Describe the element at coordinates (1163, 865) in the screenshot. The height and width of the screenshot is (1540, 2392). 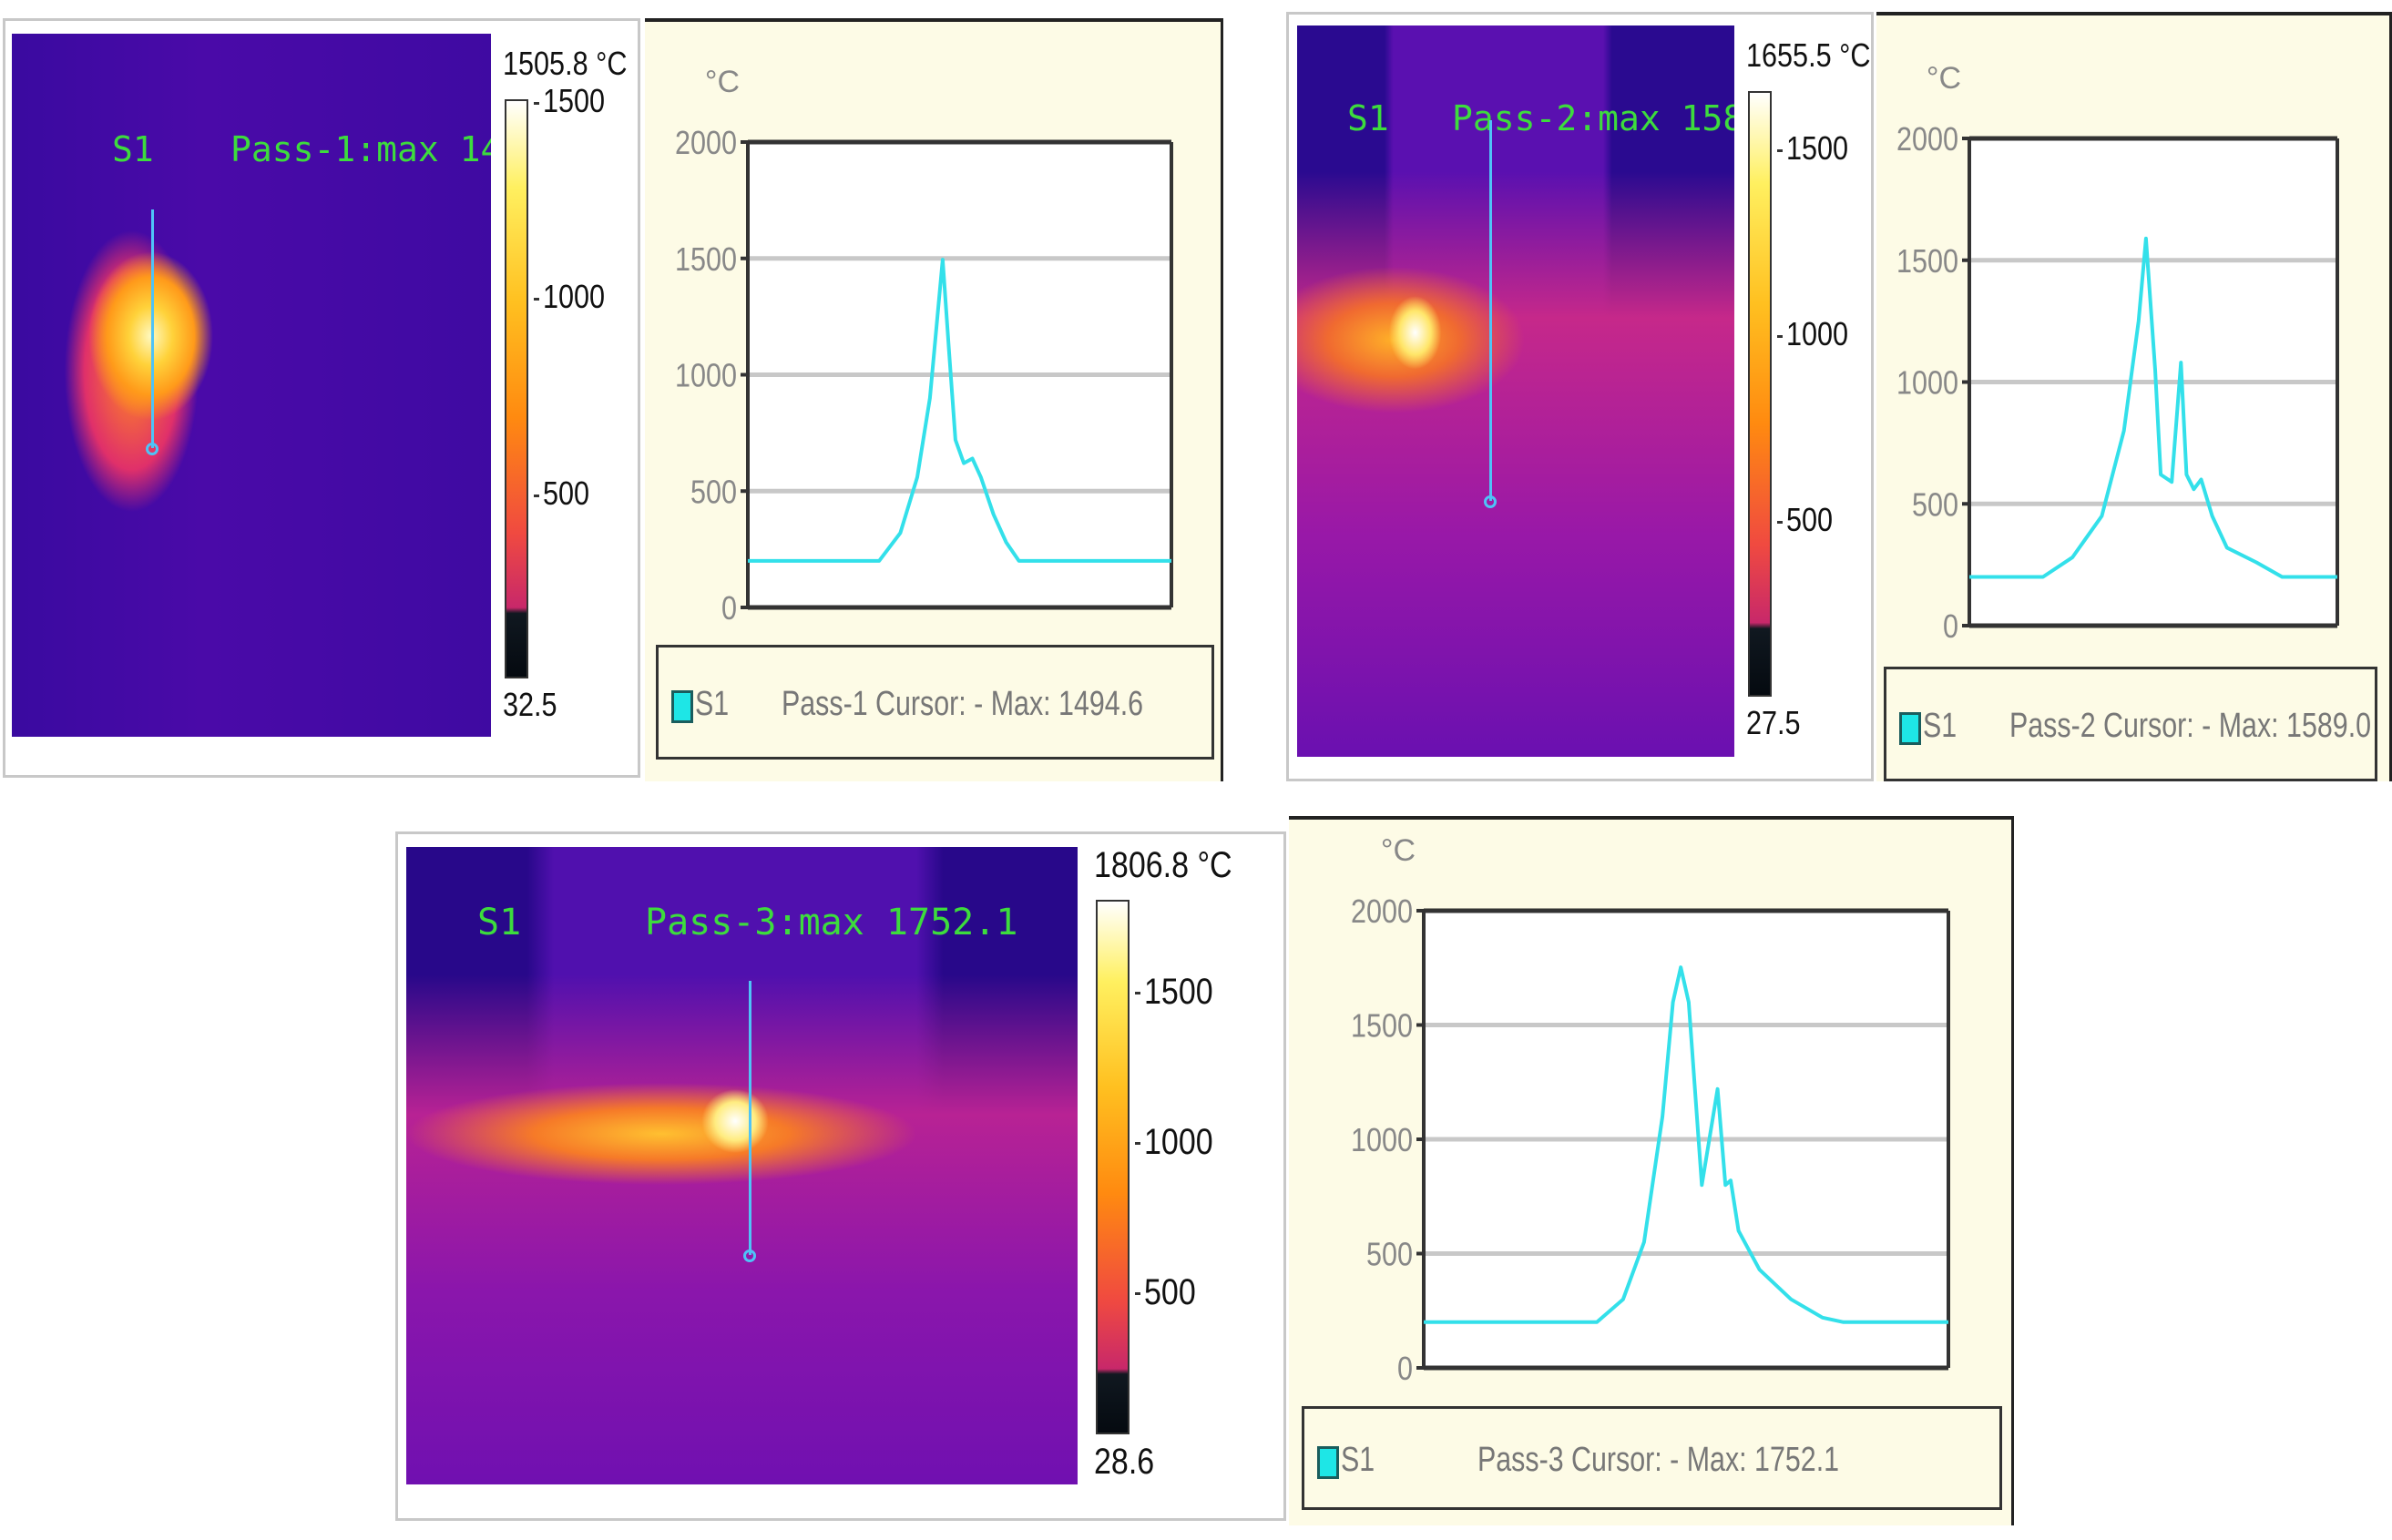
I see `scale-max-label: 1806.8 °C` at that location.